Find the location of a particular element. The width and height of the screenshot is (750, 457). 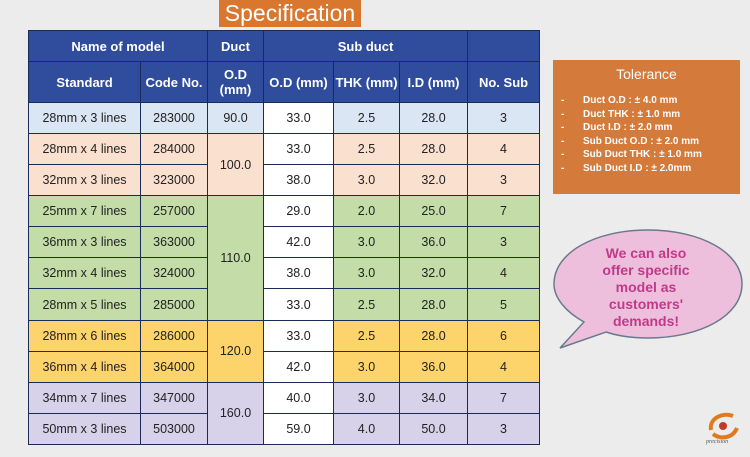

table-row: 36mm x 4 lines 364000 42.0 3.0 36.0 4 is located at coordinates (284, 366).